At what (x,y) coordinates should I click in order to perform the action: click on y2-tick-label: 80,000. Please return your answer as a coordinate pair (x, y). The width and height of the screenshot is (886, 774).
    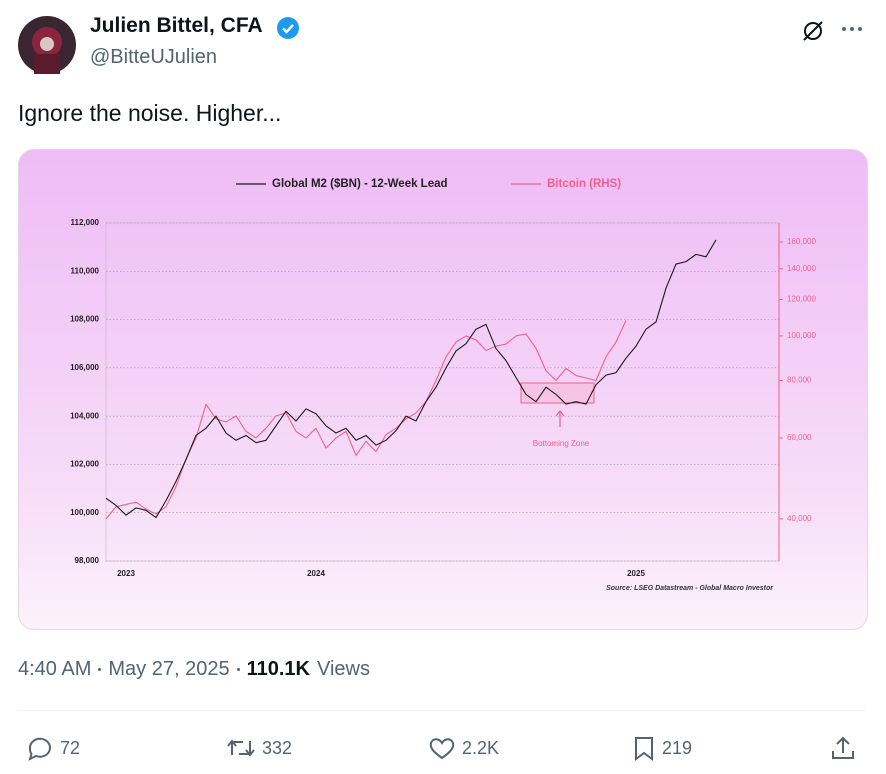
    Looking at the image, I should click on (799, 380).